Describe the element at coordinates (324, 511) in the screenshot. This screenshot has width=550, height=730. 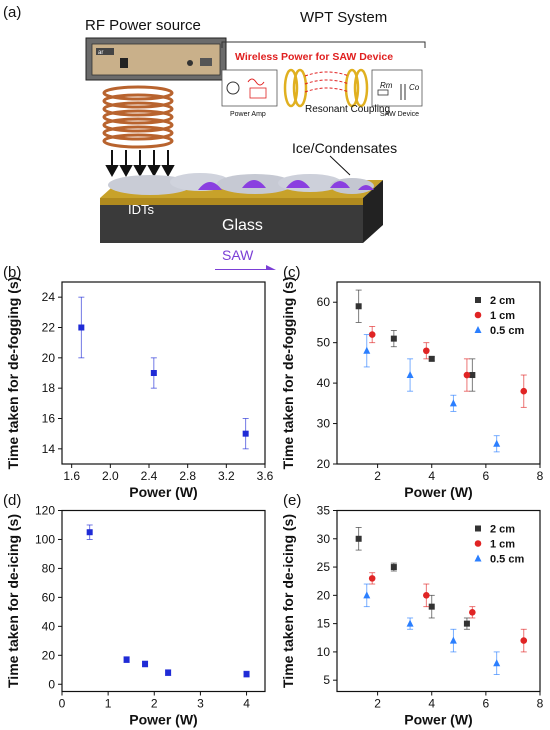
I see `y-tick-label: 35` at that location.